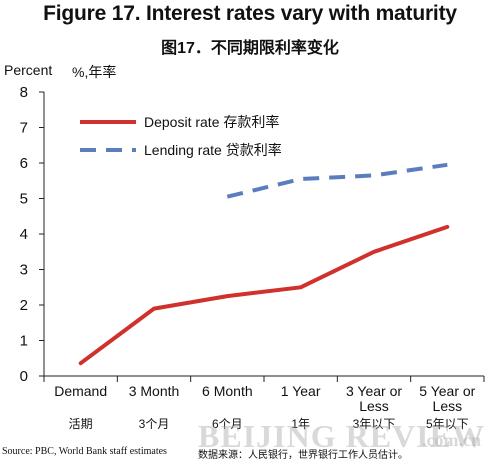  Describe the element at coordinates (81, 424) in the screenshot. I see `x-tick-label-cn: 活期` at that location.